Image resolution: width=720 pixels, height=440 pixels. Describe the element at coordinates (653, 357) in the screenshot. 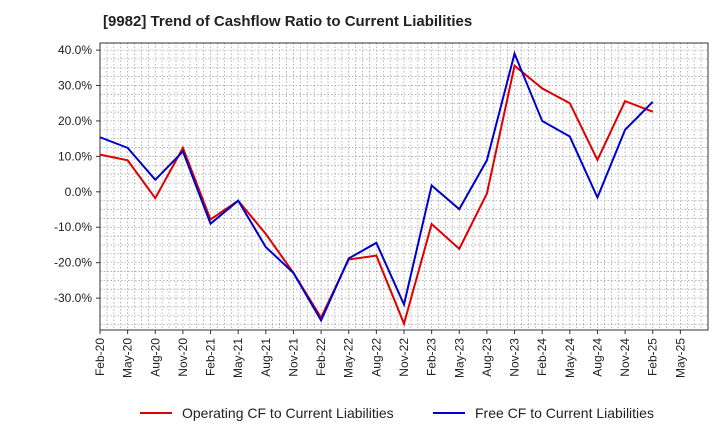

I see `x-tick-label: Feb-25` at that location.